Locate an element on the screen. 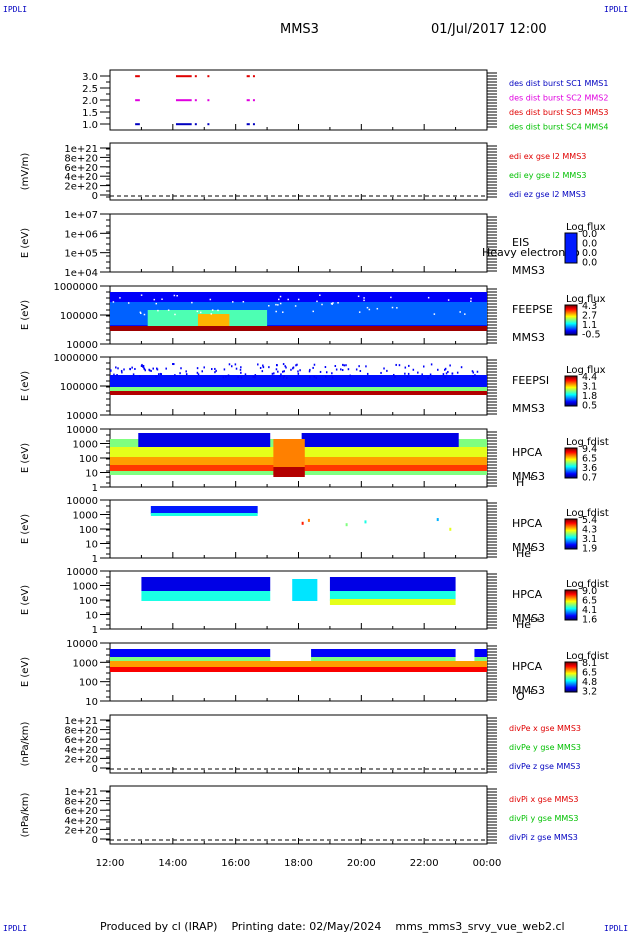  burst-segment-red is located at coordinates (248, 76).